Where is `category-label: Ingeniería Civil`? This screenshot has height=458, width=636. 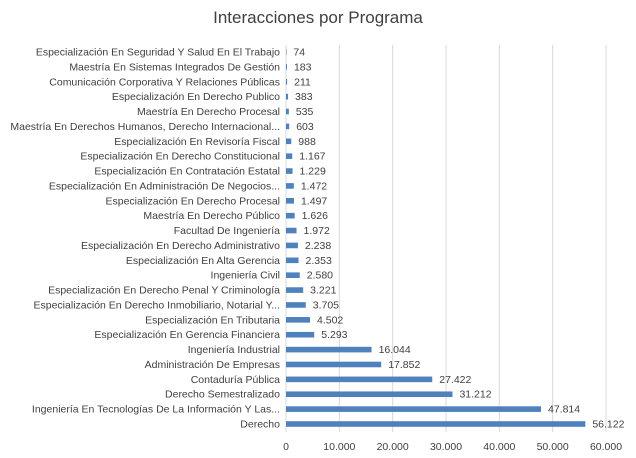
category-label: Ingeniería Civil is located at coordinates (245, 276).